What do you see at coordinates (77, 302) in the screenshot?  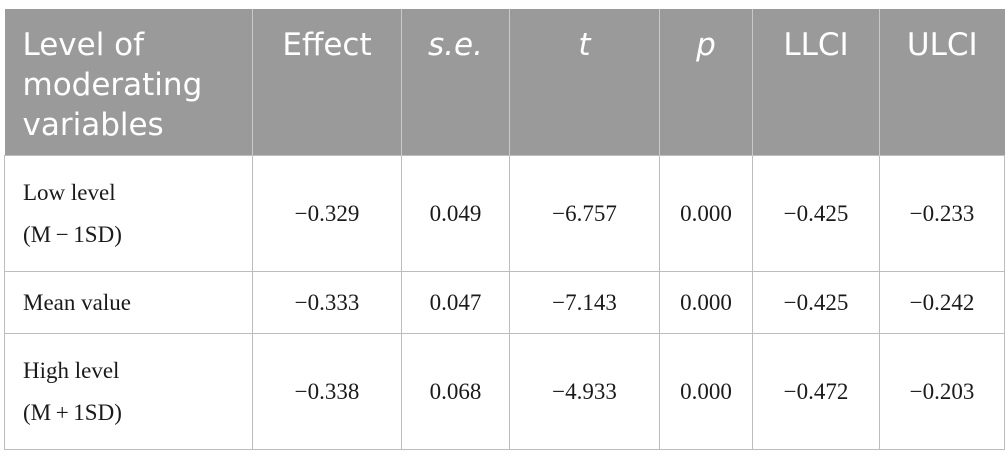 I see `row-label: Mean value` at bounding box center [77, 302].